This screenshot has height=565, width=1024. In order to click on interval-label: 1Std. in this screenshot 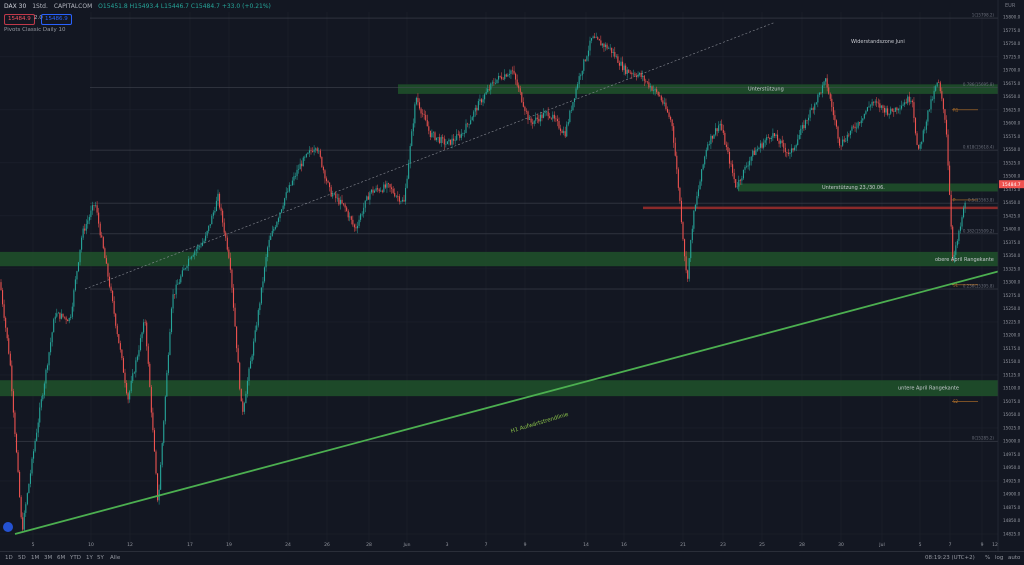, I will do `click(40, 6)`.